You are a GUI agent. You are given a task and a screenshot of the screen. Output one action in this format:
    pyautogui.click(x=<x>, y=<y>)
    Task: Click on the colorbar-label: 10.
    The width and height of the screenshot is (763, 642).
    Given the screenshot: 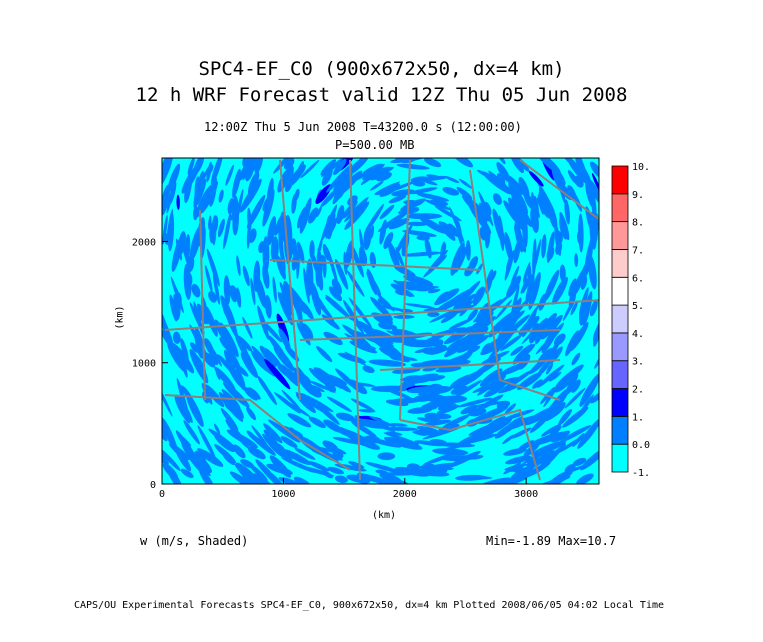 What is the action you would take?
    pyautogui.click(x=641, y=167)
    